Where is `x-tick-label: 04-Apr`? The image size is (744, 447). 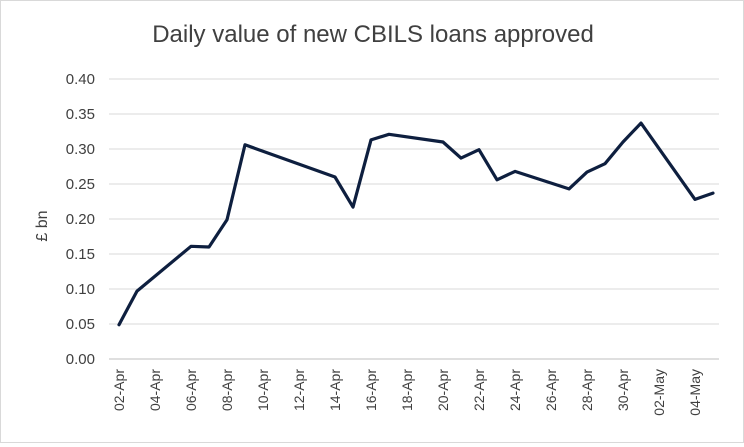
x-tick-label: 04-Apr is located at coordinates (155, 390).